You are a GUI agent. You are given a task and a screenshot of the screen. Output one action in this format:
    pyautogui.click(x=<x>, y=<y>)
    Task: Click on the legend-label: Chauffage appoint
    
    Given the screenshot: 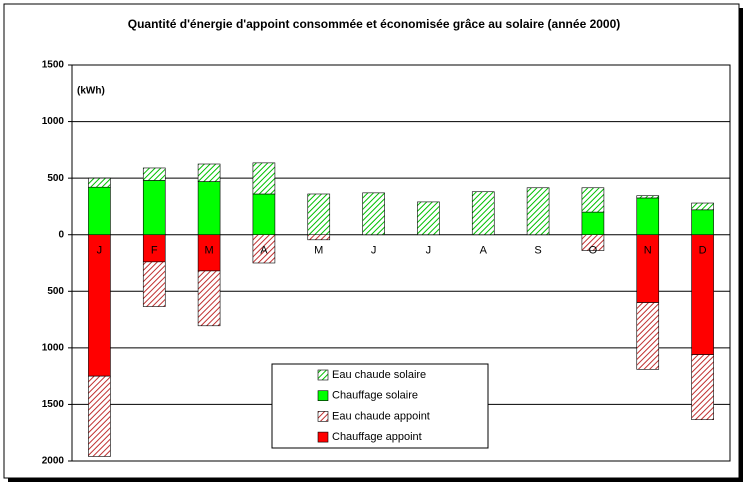 What is the action you would take?
    pyautogui.click(x=377, y=437)
    